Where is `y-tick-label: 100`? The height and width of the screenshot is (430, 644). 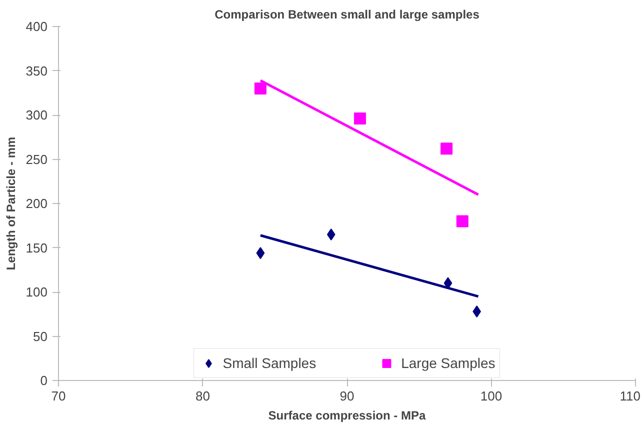 y-tick-label: 100 is located at coordinates (37, 292).